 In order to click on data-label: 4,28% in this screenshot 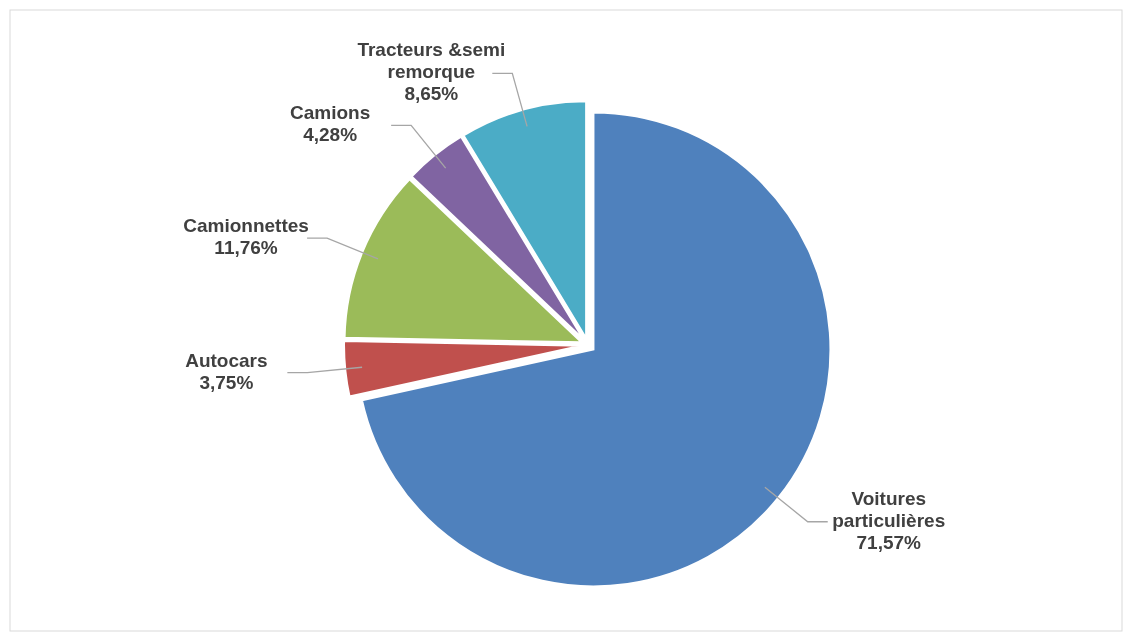, I will do `click(330, 135)`.